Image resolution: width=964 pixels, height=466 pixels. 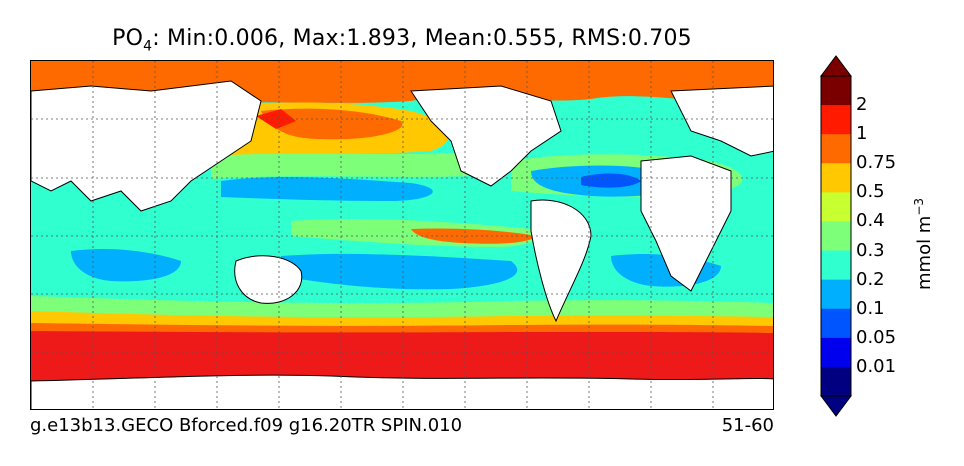 I want to click on colorbar-tick-label: 0.01, so click(x=876, y=366).